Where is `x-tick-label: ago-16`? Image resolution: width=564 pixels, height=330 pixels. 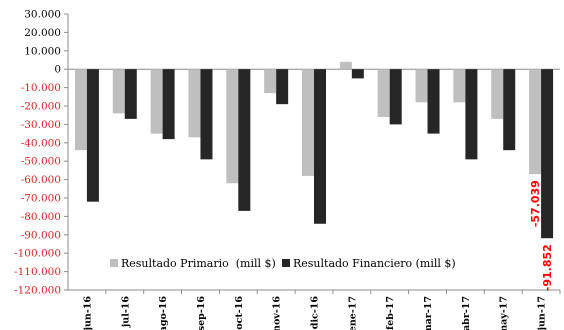
x-tick-label: ago-16 is located at coordinates (163, 313).